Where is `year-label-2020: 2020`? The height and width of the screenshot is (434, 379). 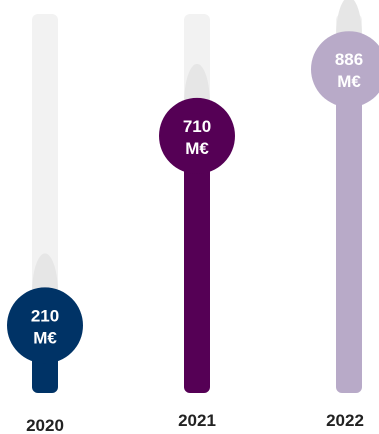
year-label-2020: 2020 is located at coordinates (45, 425).